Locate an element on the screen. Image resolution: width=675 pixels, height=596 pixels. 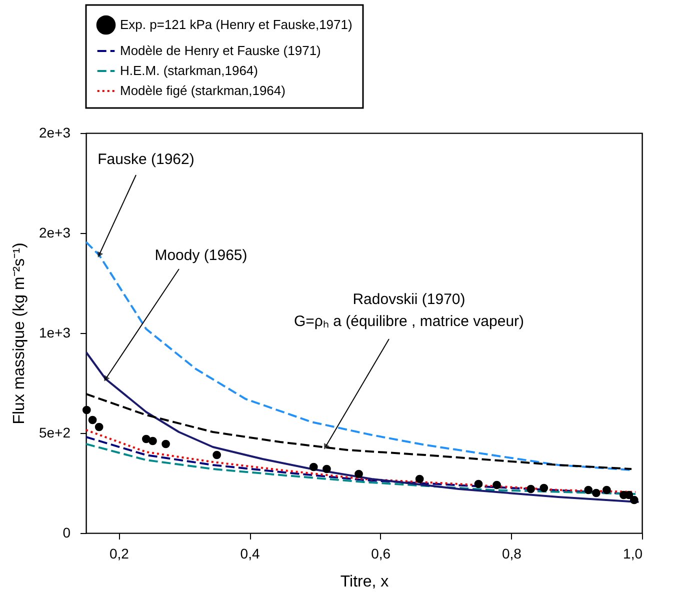
annotation: Fauske (1962) is located at coordinates (146, 159).